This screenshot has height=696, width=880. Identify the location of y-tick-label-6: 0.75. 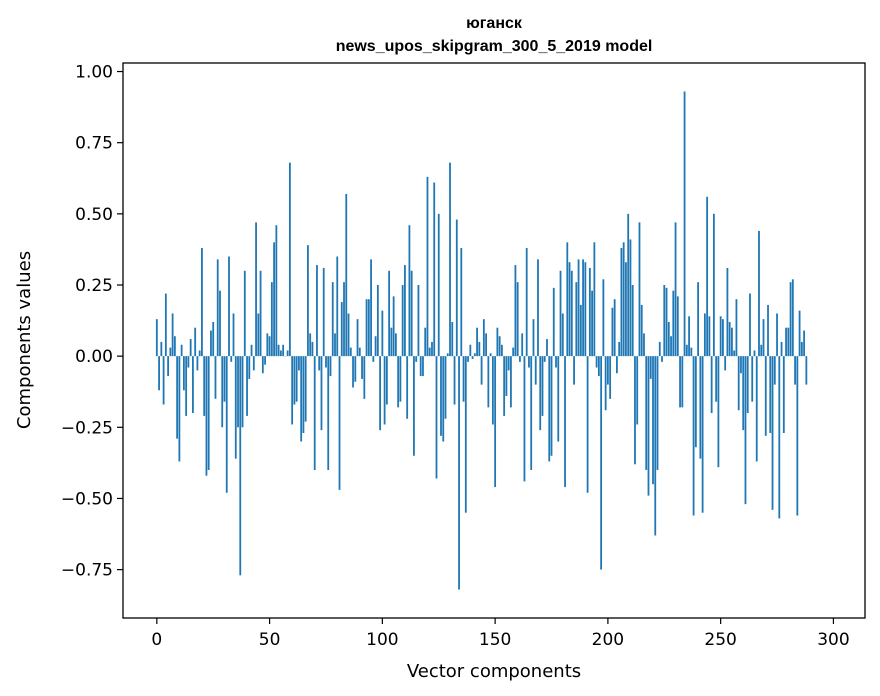
(94, 144).